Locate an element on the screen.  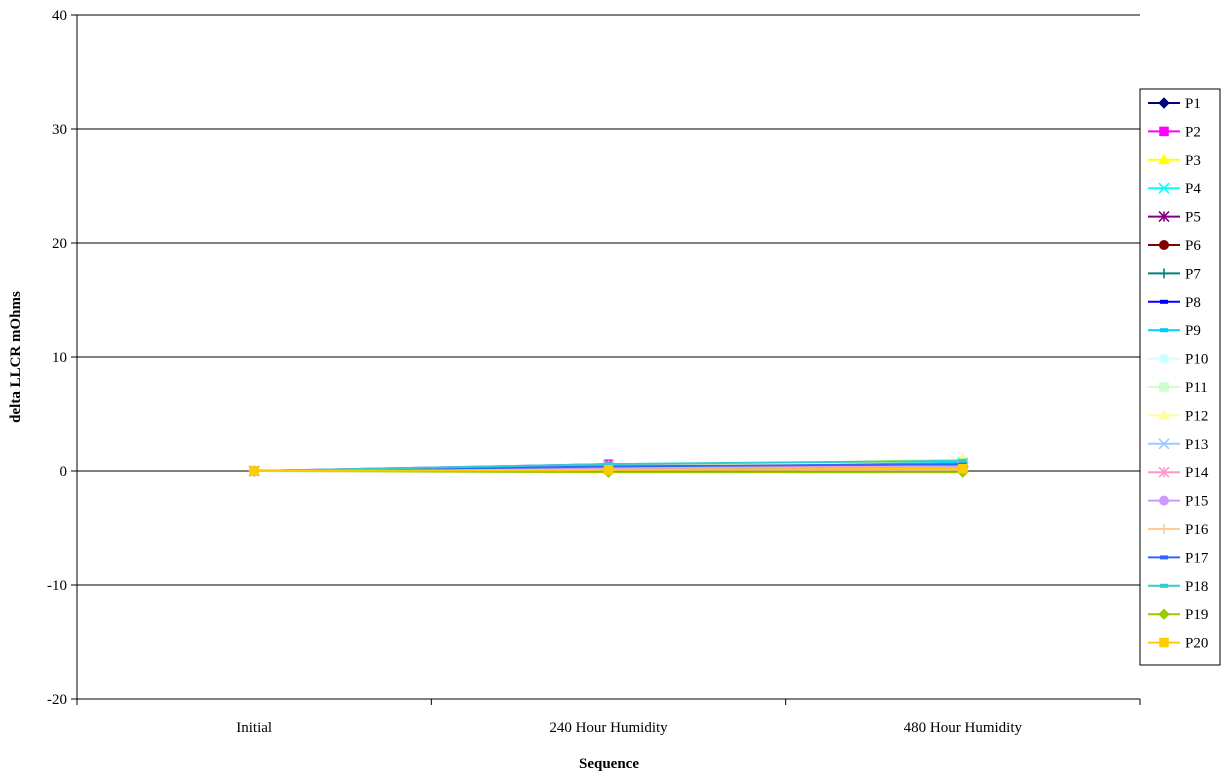
series-lines is located at coordinates (608, 465).